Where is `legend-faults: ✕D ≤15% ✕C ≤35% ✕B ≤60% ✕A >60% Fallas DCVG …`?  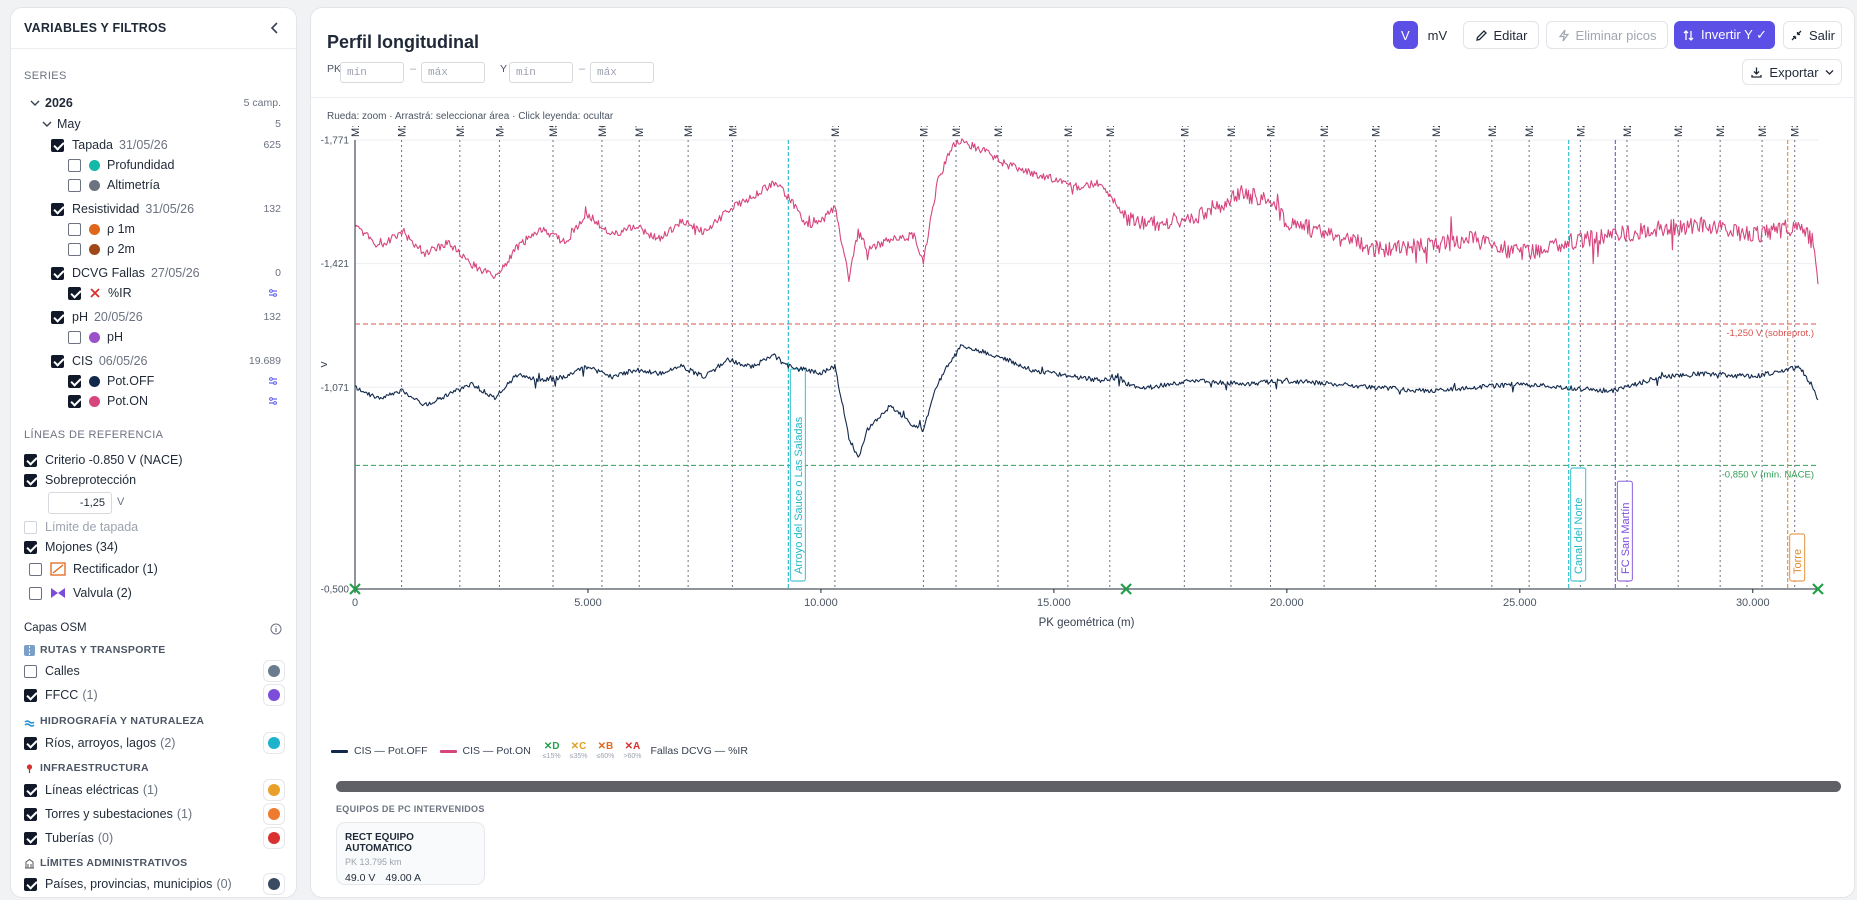 legend-faults: ✕D ≤15% ✕C ≤35% ✕B ≤60% ✕A >60% Fallas DCVG … is located at coordinates (645, 751).